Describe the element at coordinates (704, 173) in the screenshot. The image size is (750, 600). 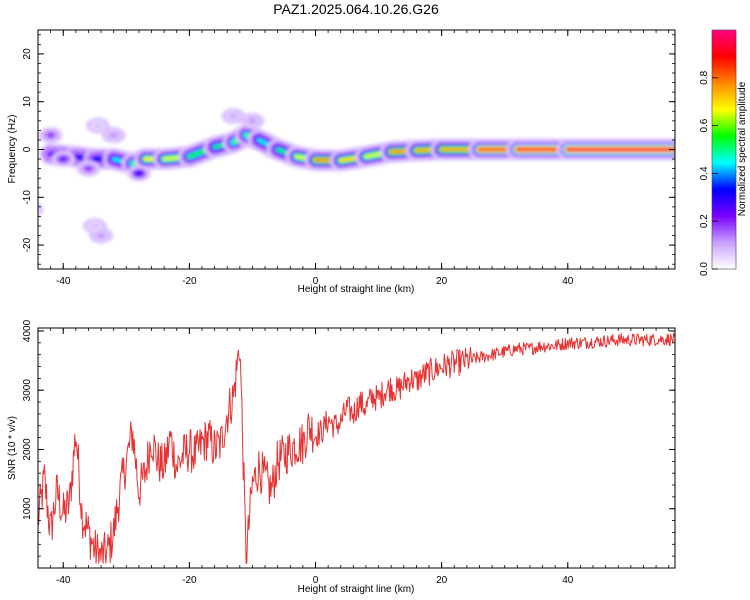
I see `colorbar-tick-label: 0.4` at that location.